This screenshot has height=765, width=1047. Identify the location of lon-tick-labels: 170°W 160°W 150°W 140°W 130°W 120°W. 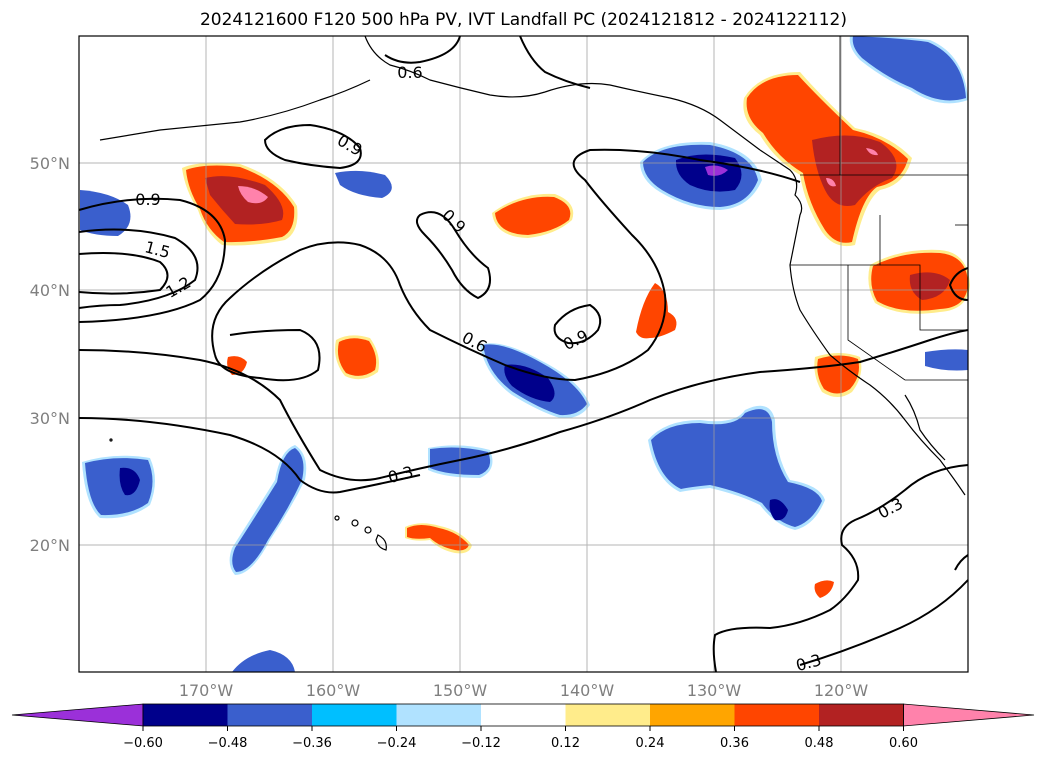
(524, 690).